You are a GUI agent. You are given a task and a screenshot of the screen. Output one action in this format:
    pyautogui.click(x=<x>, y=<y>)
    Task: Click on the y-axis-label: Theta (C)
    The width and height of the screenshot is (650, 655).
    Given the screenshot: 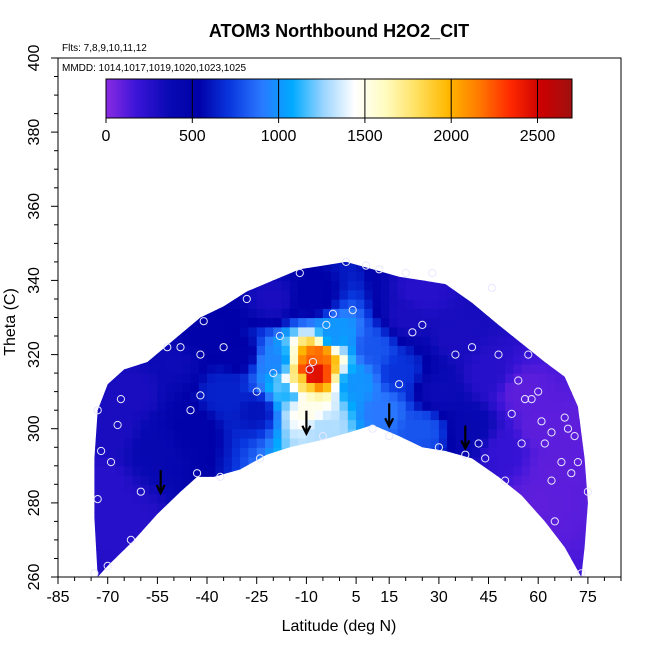 What is the action you would take?
    pyautogui.click(x=10, y=322)
    